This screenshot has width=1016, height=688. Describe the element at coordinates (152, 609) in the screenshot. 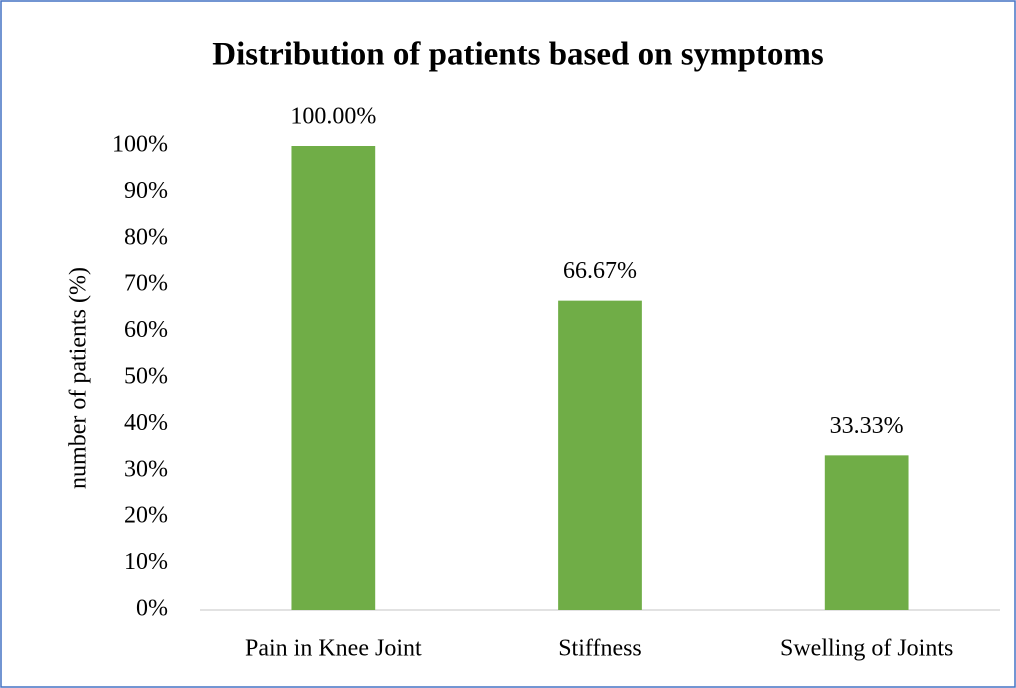

I see `y-tick-label: 0%` at that location.